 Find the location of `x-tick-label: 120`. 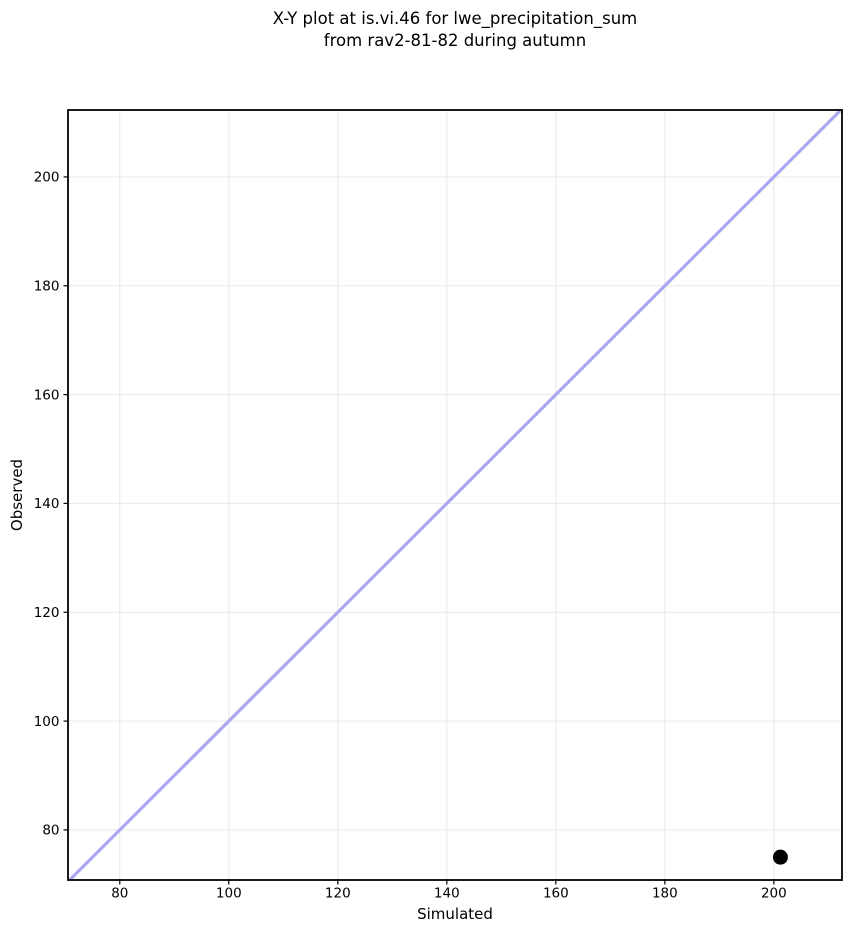

x-tick-label: 120 is located at coordinates (338, 894).